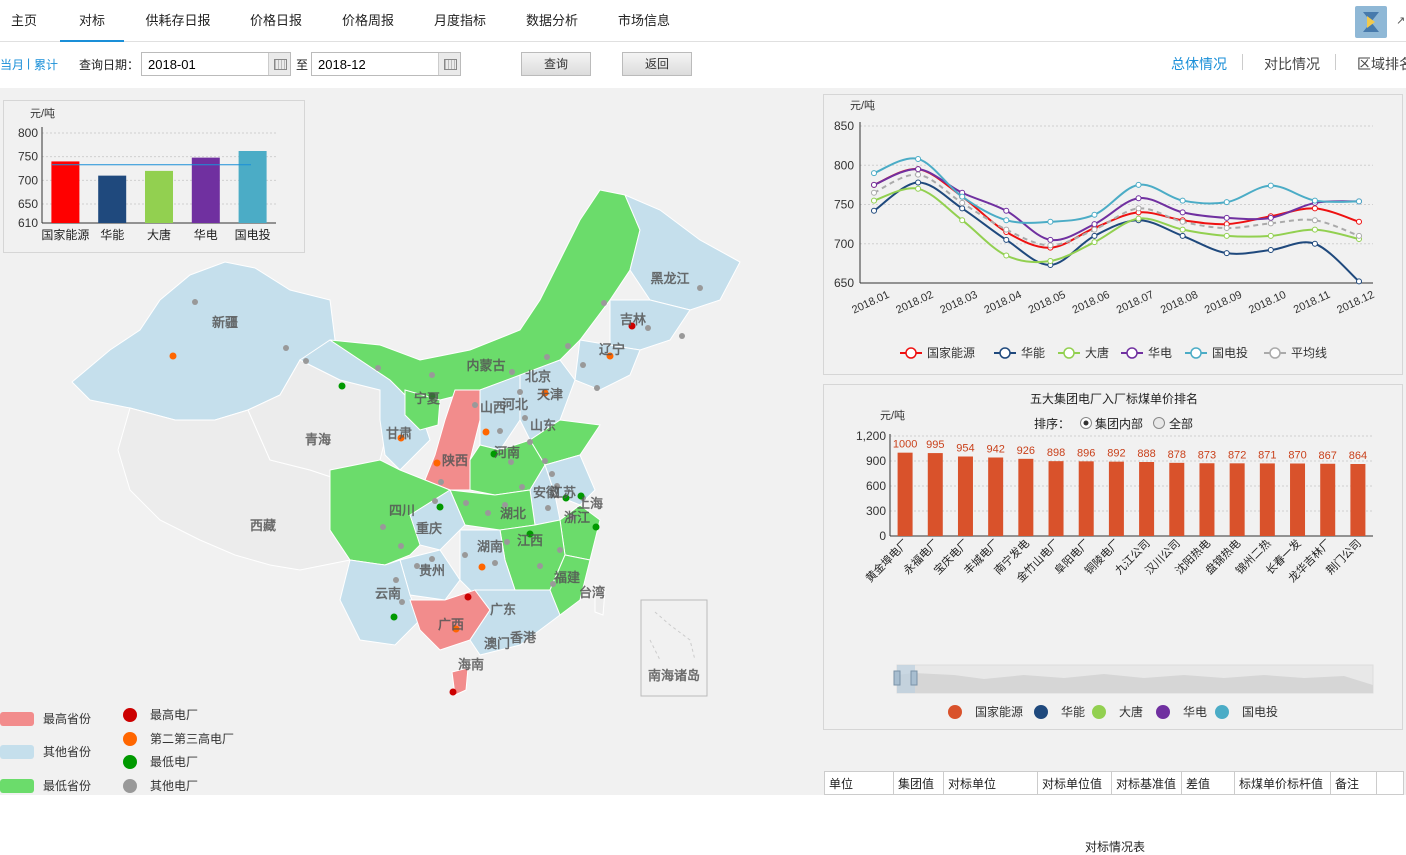 Image resolution: width=1406 pixels, height=855 pixels. Describe the element at coordinates (570, 585) in the screenshot. I see `map-region-fujian` at that location.